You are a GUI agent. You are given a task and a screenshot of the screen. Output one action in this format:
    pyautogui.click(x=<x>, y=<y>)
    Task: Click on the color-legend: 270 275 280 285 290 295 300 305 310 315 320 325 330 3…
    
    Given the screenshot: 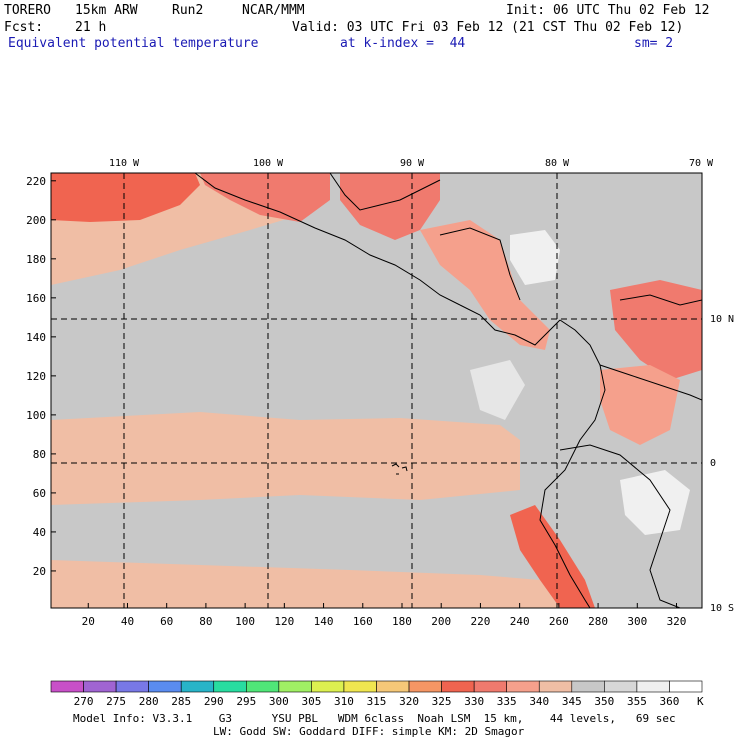 What is the action you would take?
    pyautogui.click(x=376, y=694)
    